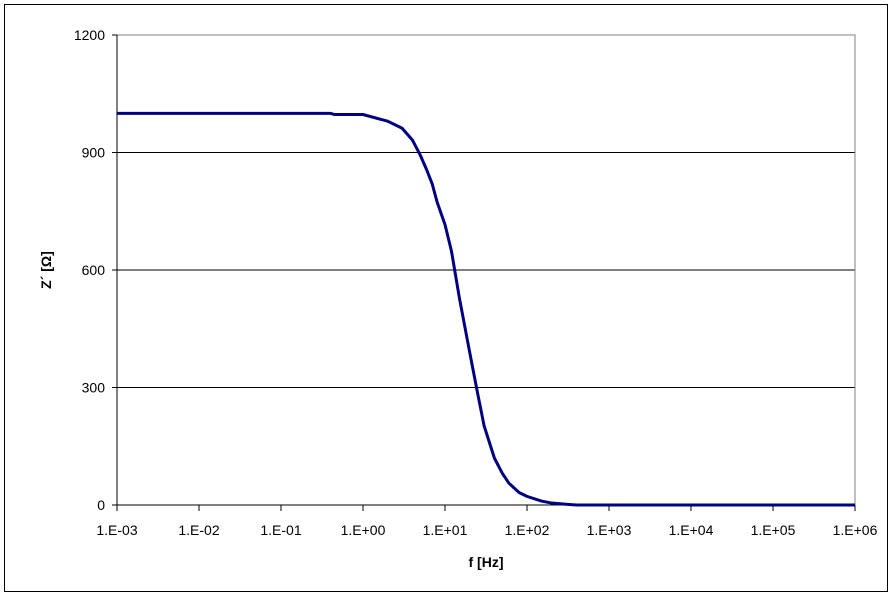 Image resolution: width=893 pixels, height=597 pixels. What do you see at coordinates (101, 505) in the screenshot?
I see `y-tick-label: 0` at bounding box center [101, 505].